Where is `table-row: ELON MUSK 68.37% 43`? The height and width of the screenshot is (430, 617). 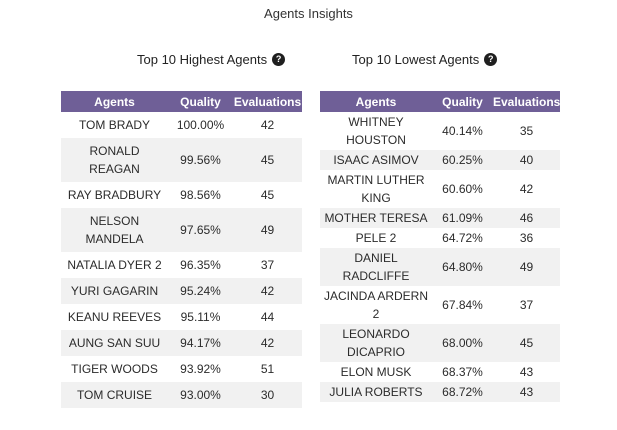 table-row: ELON MUSK 68.37% 43 is located at coordinates (440, 372).